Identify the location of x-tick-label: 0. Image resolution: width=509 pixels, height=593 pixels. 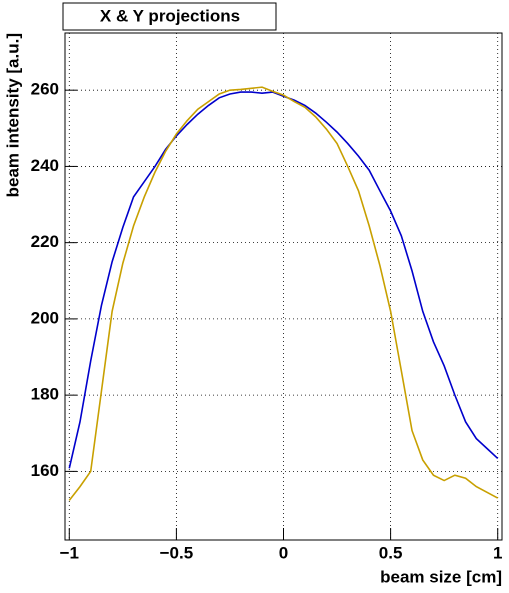
(283, 552).